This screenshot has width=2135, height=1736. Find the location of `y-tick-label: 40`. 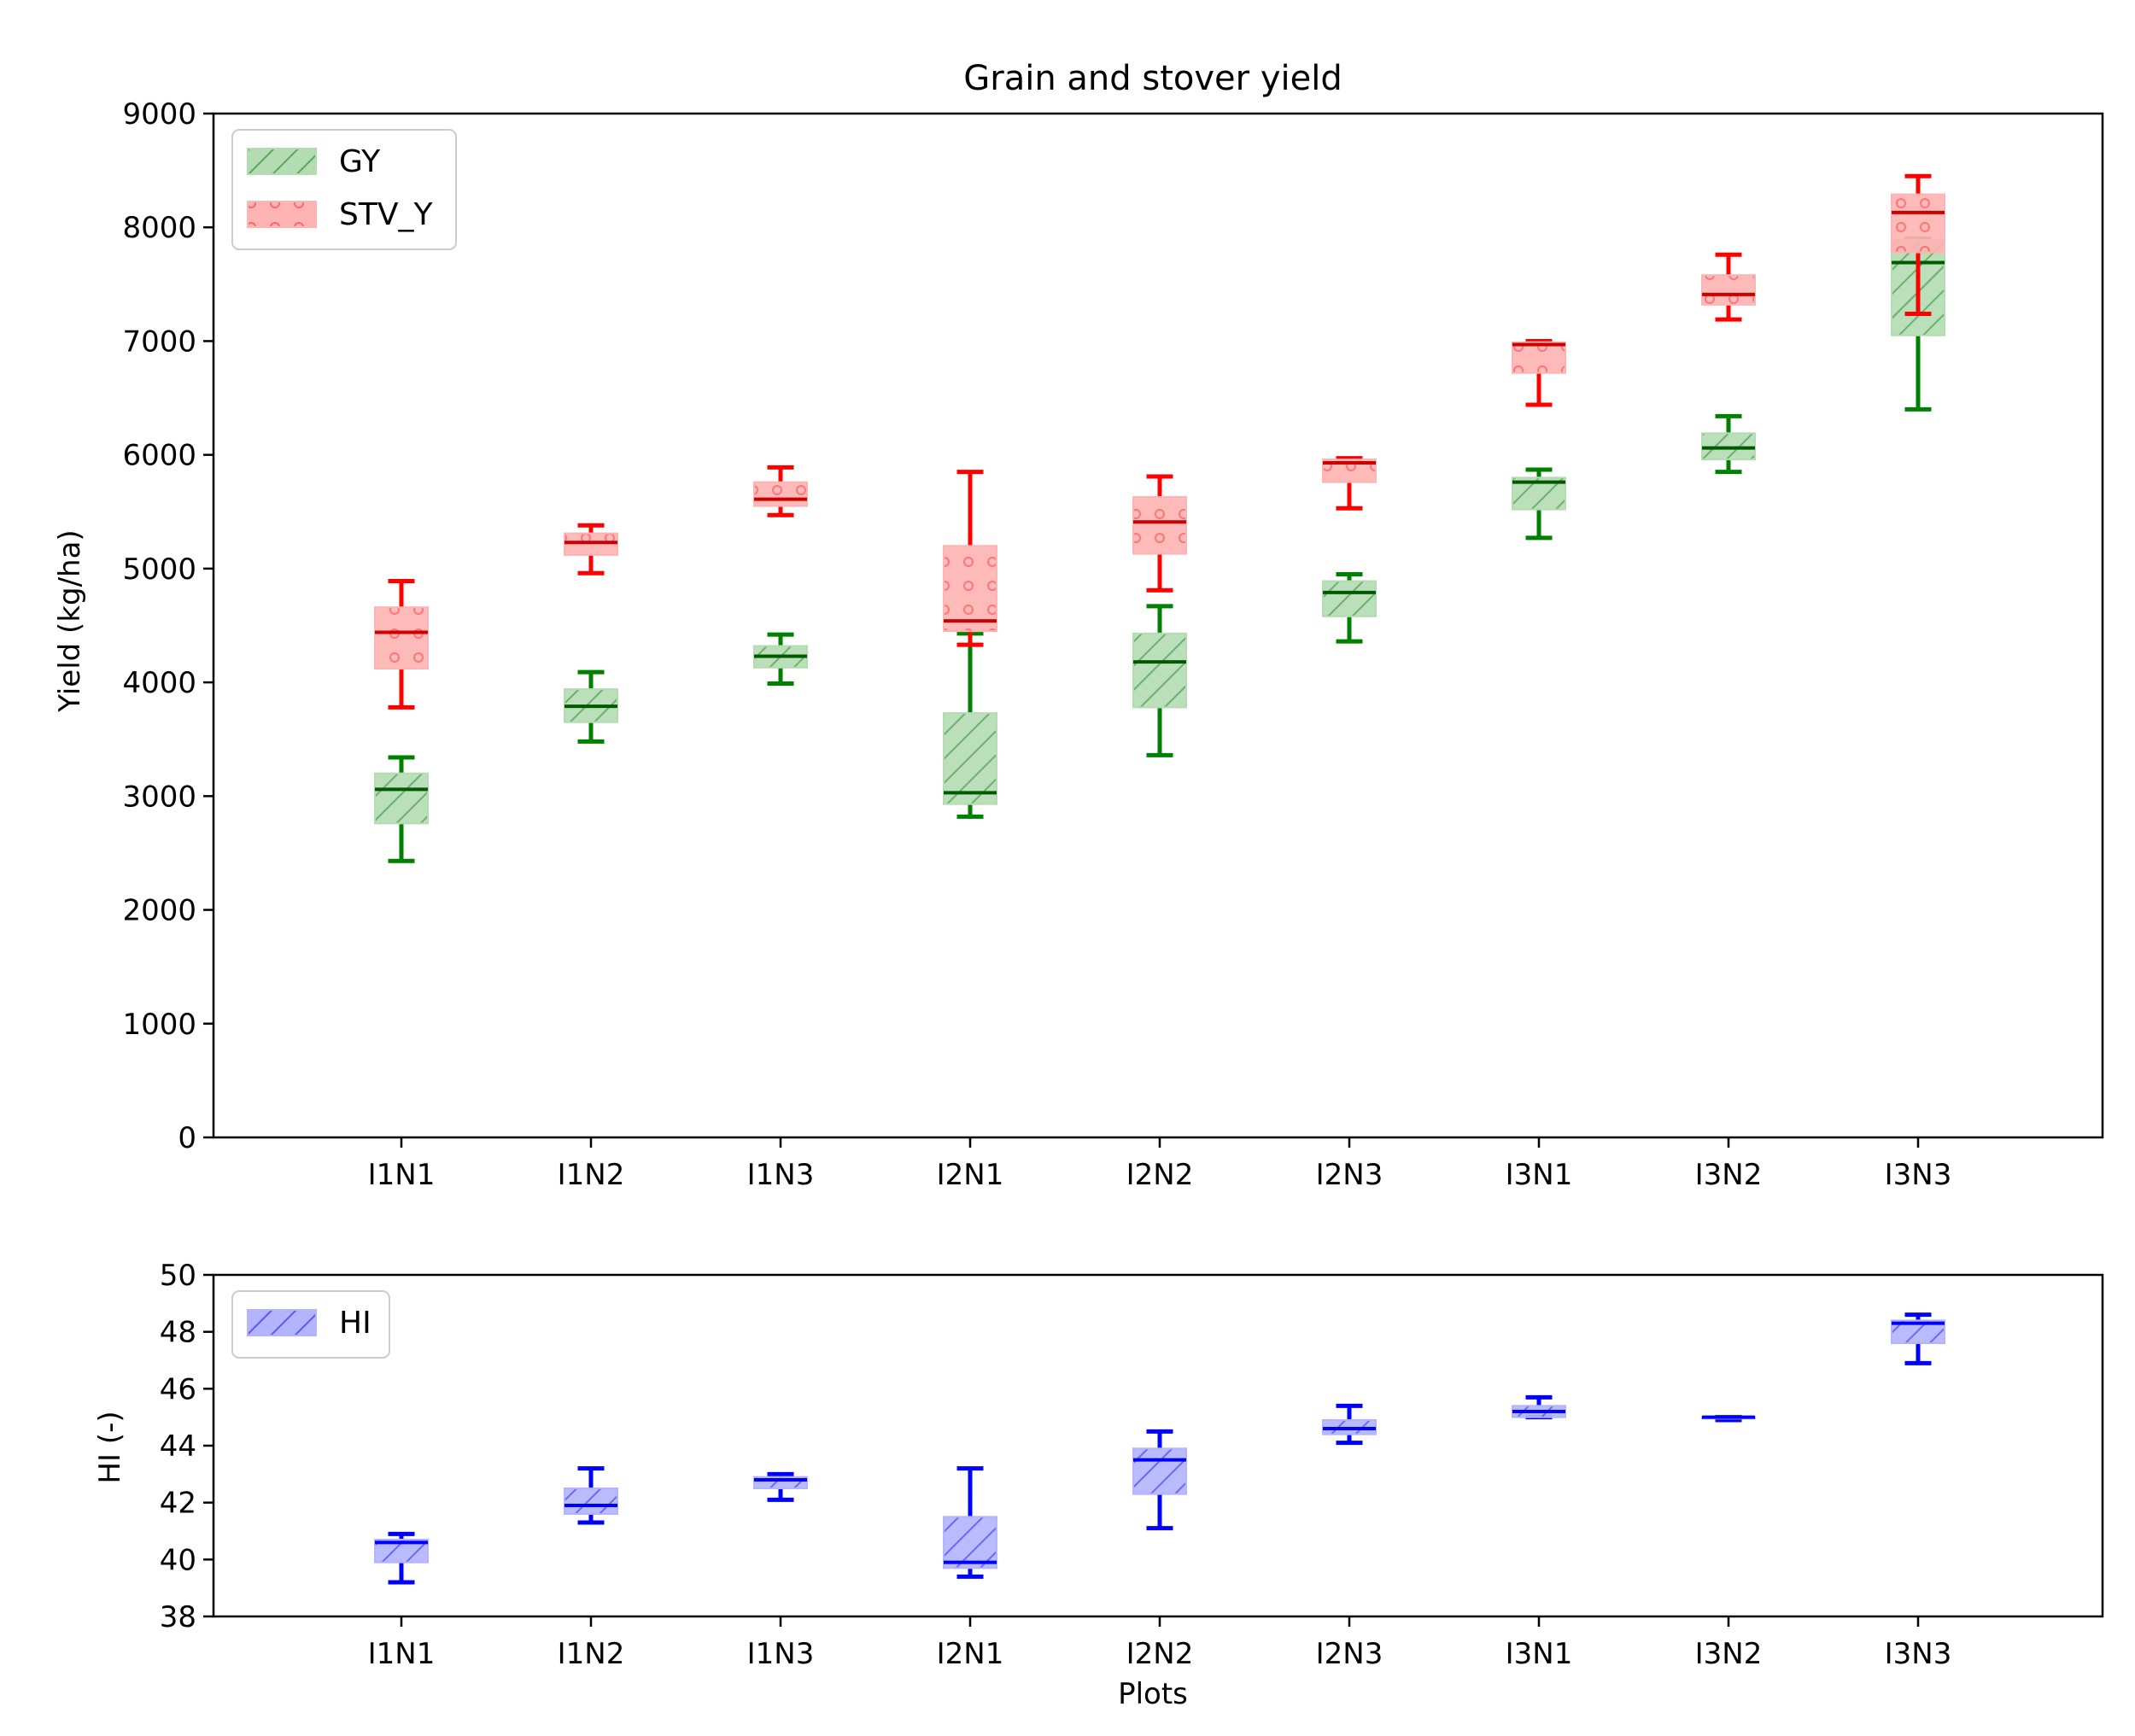

y-tick-label: 40 is located at coordinates (178, 1560).